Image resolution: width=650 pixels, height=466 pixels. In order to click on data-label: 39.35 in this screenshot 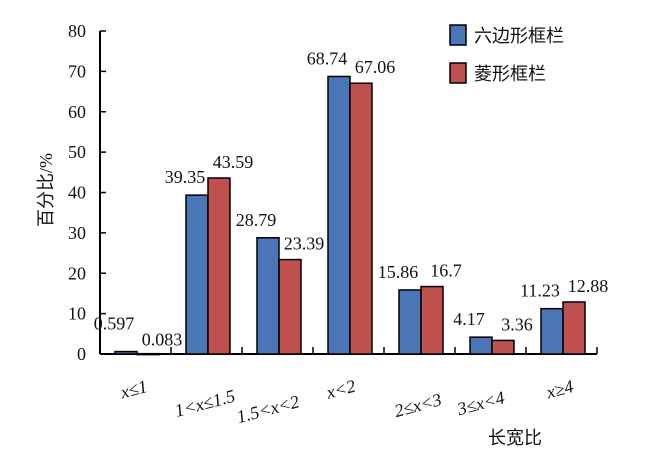, I will do `click(185, 177)`.